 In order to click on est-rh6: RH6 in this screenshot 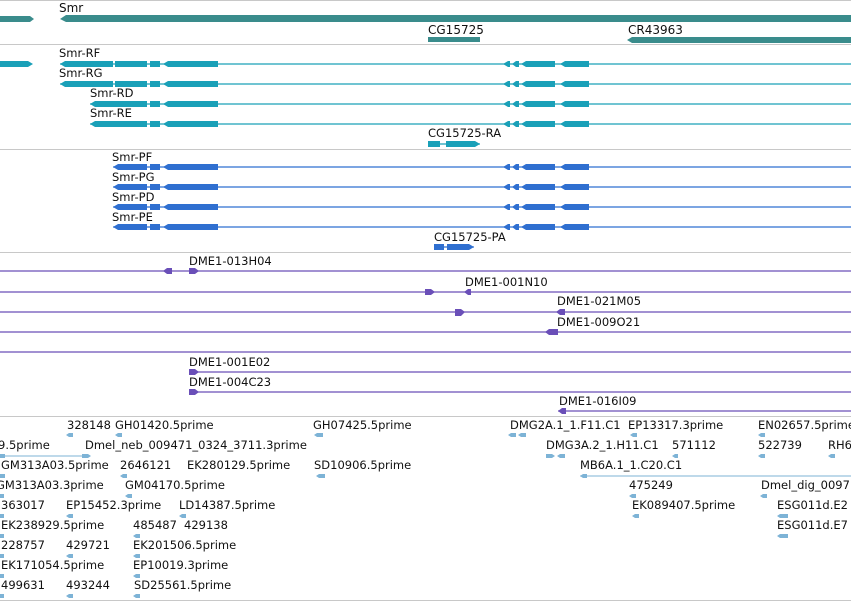, I will do `click(839, 448)`.